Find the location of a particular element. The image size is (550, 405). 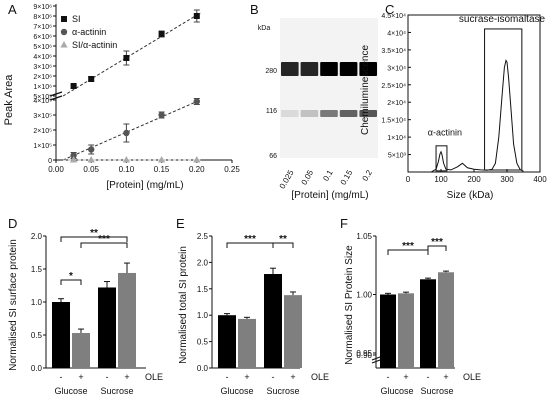

marker-label-280: 280 is located at coordinates (271, 71).